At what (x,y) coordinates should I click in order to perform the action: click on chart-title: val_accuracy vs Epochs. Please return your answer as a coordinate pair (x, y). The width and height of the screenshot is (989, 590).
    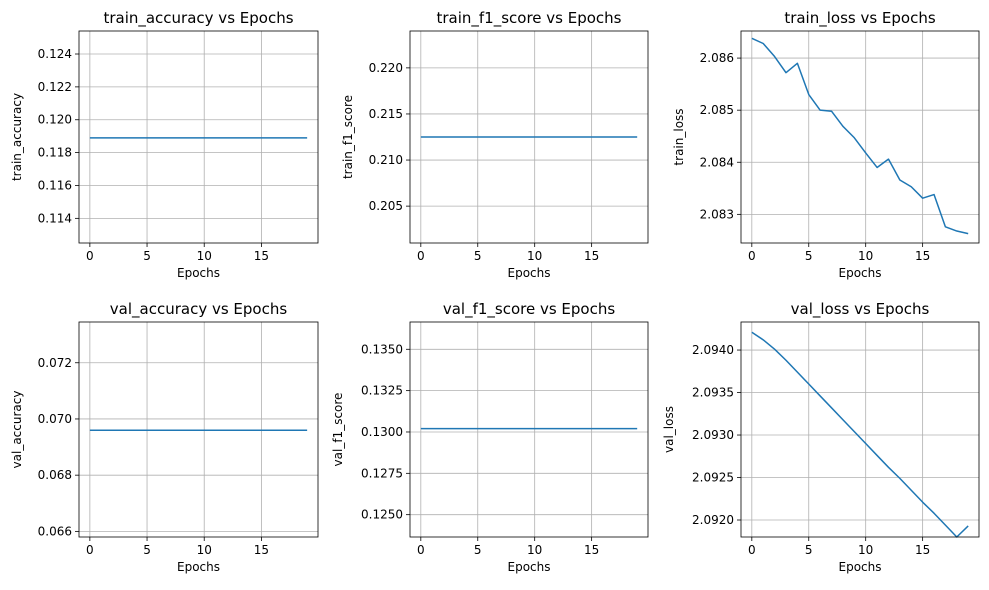
    Looking at the image, I should click on (199, 309).